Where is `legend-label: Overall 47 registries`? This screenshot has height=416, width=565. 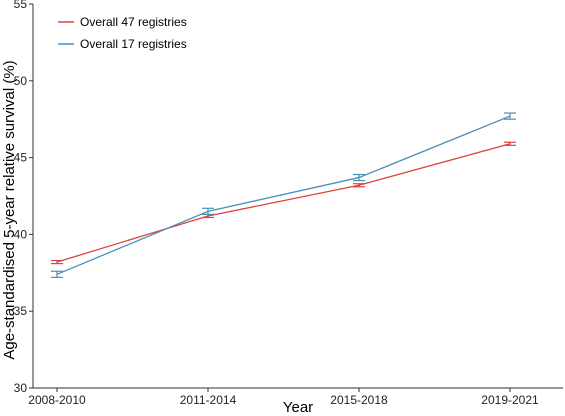 legend-label: Overall 47 registries is located at coordinates (133, 22).